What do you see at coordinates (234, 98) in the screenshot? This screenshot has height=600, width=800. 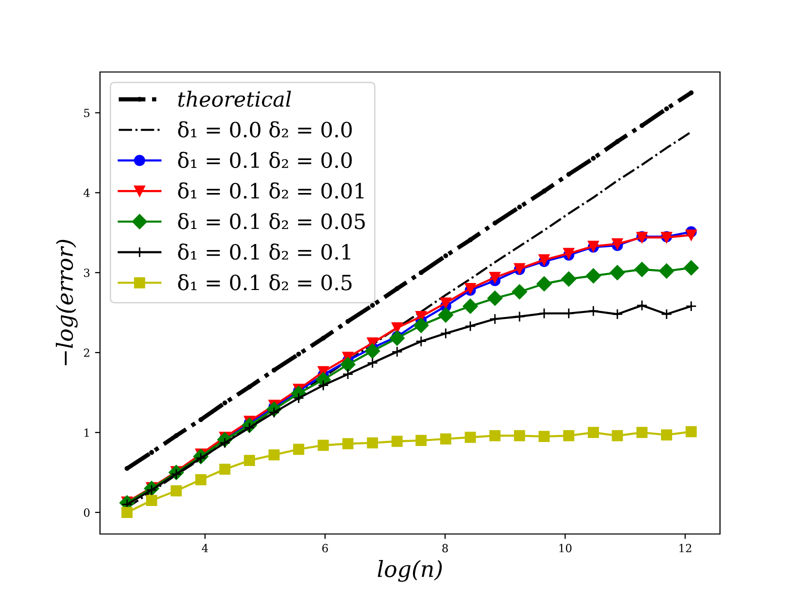 I see `legend-label: theoretical` at bounding box center [234, 98].